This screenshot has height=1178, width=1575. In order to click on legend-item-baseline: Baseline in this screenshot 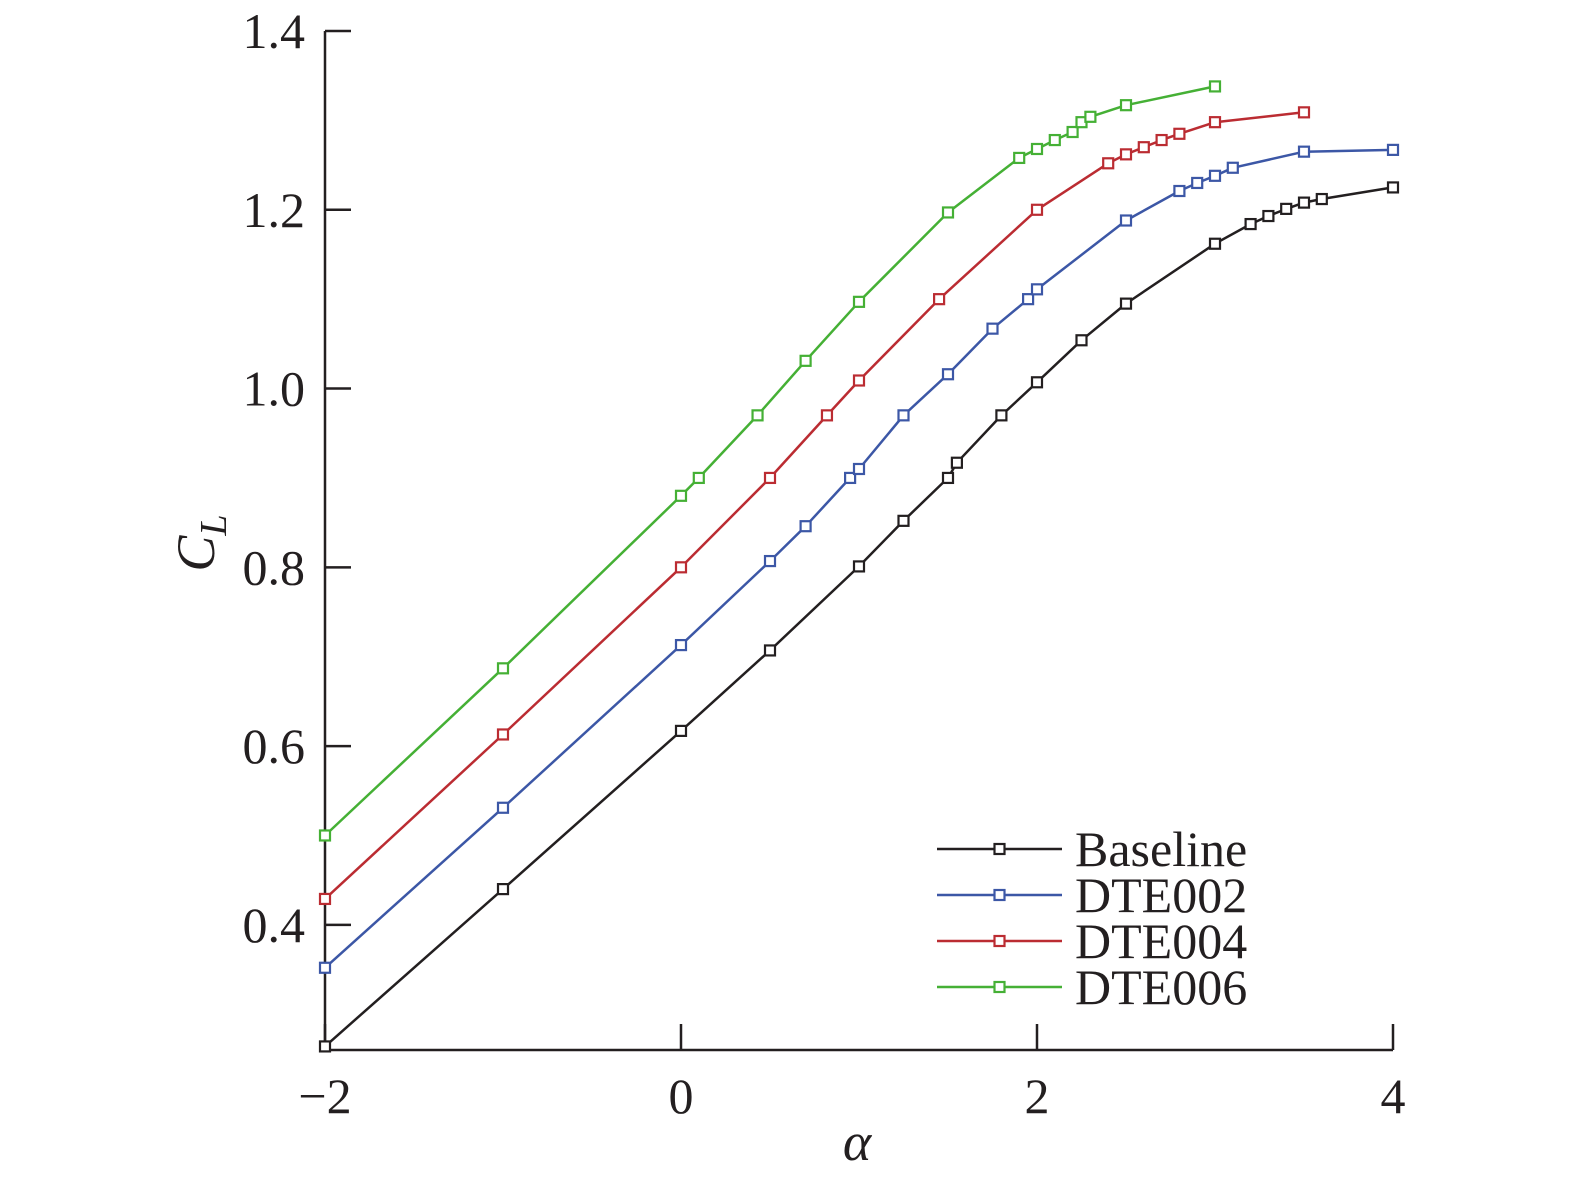, I will do `click(1092, 849)`.